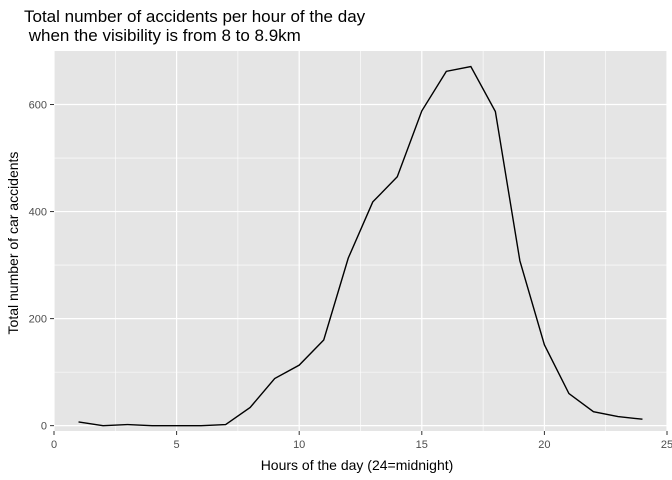 The height and width of the screenshot is (480, 672). I want to click on x-axis-title: Hours of the day (24=midnight), so click(357, 465).